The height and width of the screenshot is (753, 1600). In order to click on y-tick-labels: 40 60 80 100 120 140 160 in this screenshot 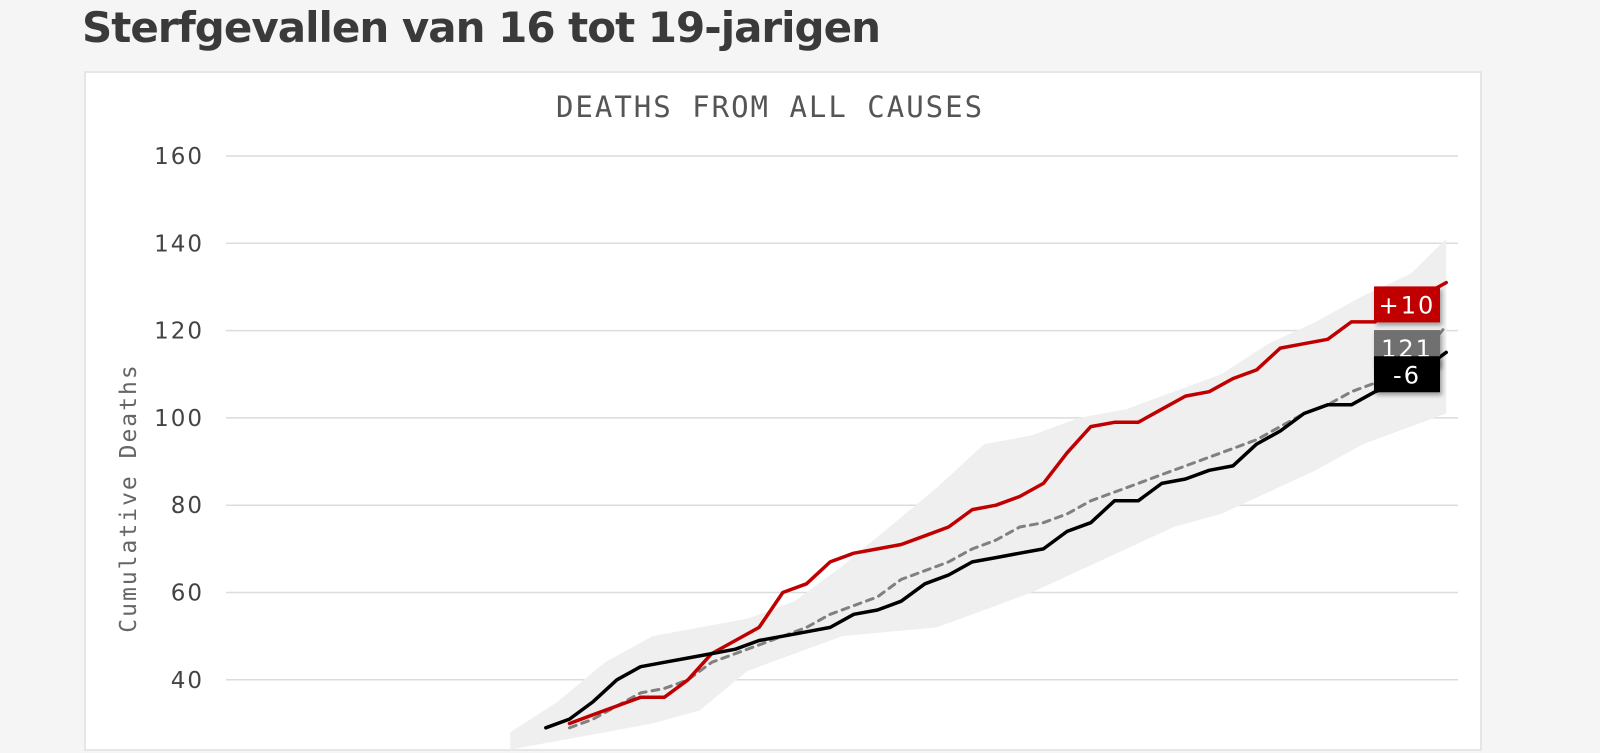, I will do `click(179, 419)`.